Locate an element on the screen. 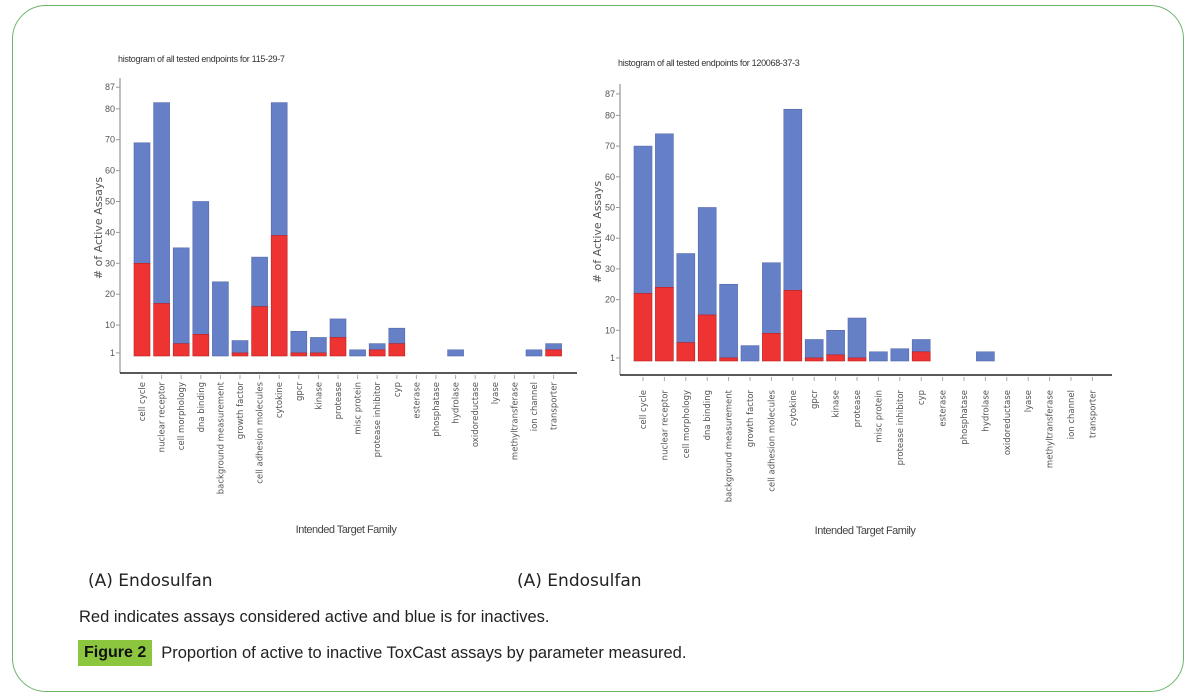 Image resolution: width=1187 pixels, height=696 pixels. x-category-label: protease is located at coordinates (858, 408).